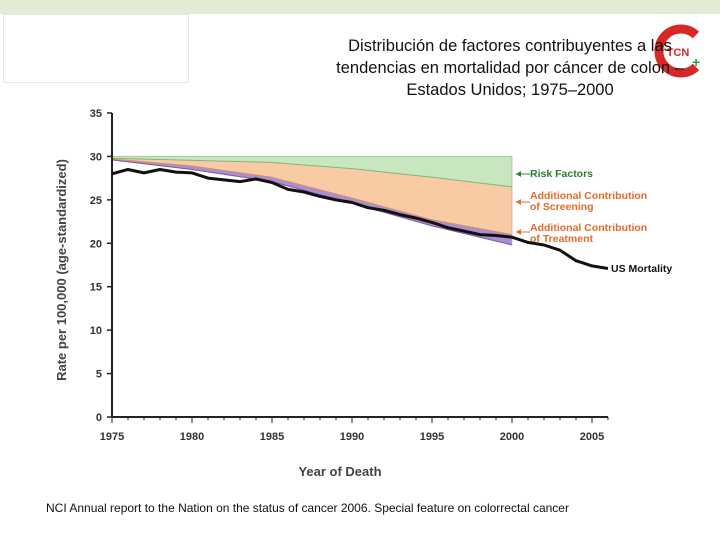 The height and width of the screenshot is (540, 720). Describe the element at coordinates (561, 174) in the screenshot. I see `label-risk-factors-line-0: Risk Factors` at that location.